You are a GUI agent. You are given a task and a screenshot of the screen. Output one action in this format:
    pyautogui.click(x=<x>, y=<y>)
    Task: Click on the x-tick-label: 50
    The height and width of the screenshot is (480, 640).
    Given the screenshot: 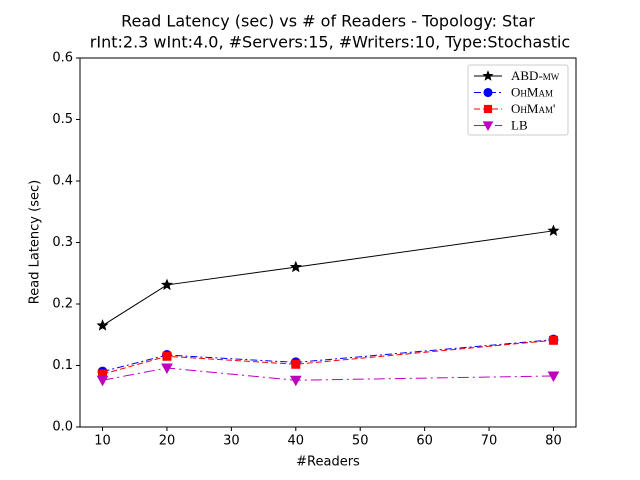 What is the action you would take?
    pyautogui.click(x=360, y=441)
    